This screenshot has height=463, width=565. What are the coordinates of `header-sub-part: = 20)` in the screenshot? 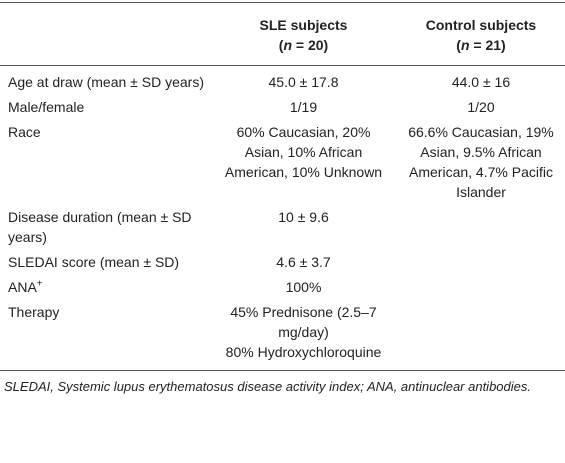 It's located at (310, 45).